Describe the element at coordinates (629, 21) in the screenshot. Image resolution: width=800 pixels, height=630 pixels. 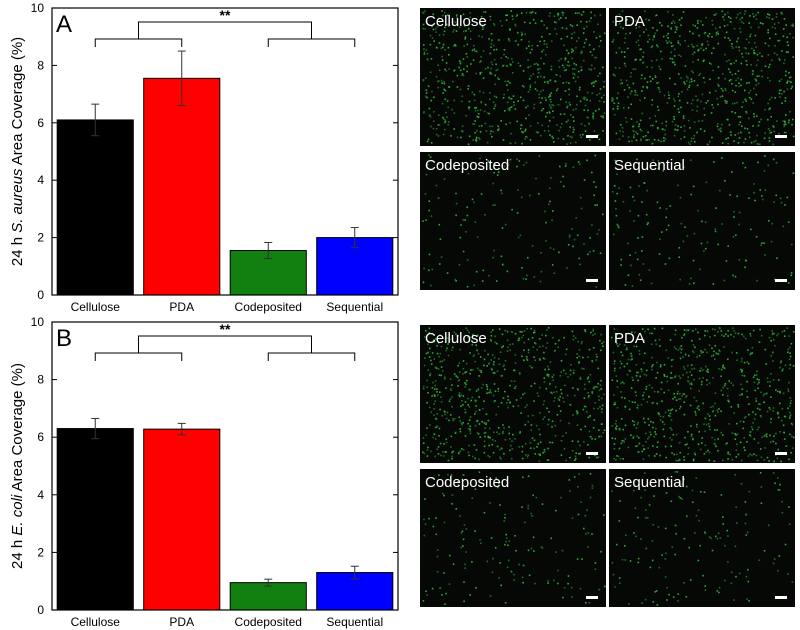
I see `micrograph-label: PDA` at that location.